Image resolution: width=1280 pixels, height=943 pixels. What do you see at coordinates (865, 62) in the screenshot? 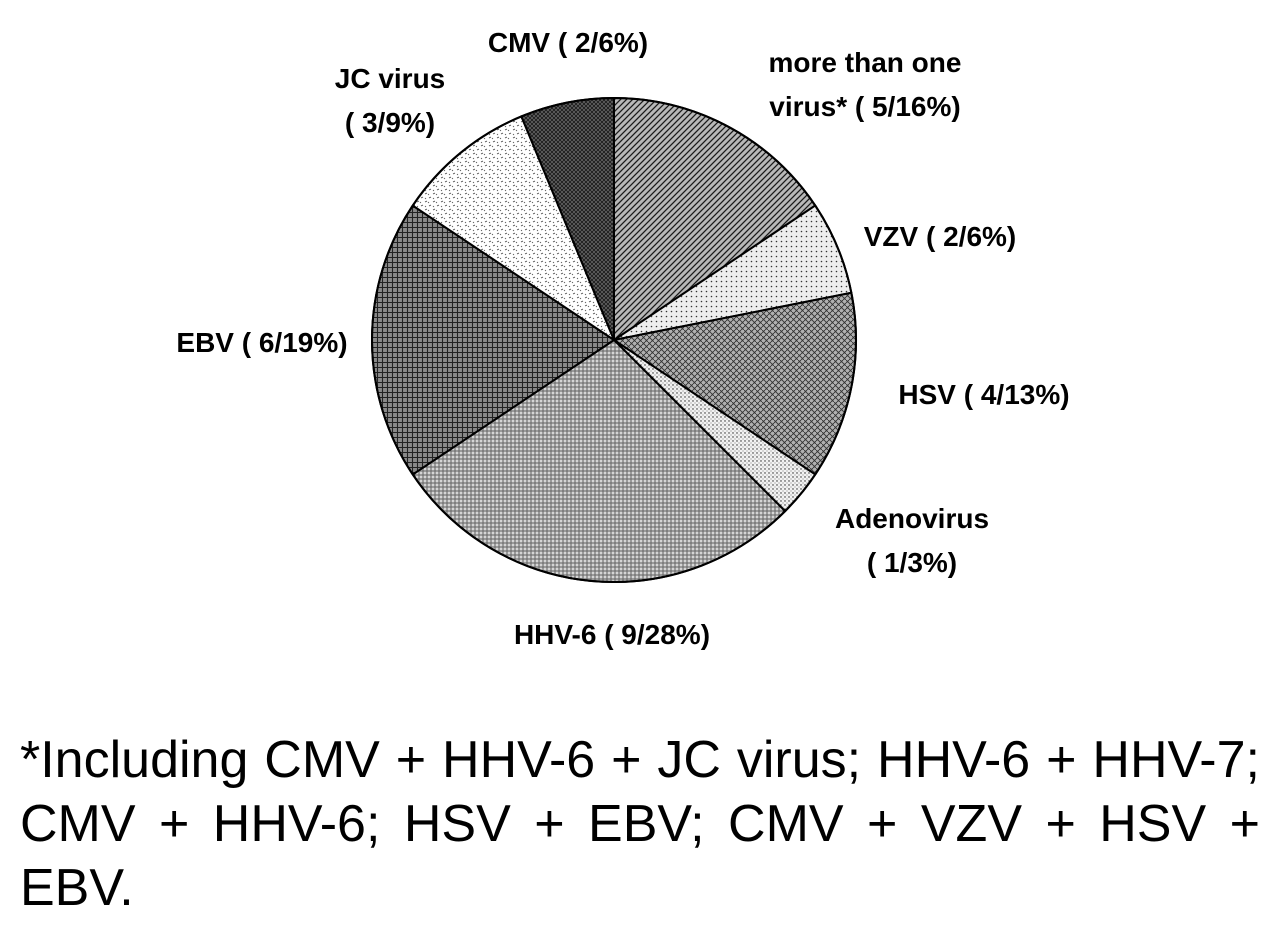
I see `slice-label-line: more than one` at bounding box center [865, 62].